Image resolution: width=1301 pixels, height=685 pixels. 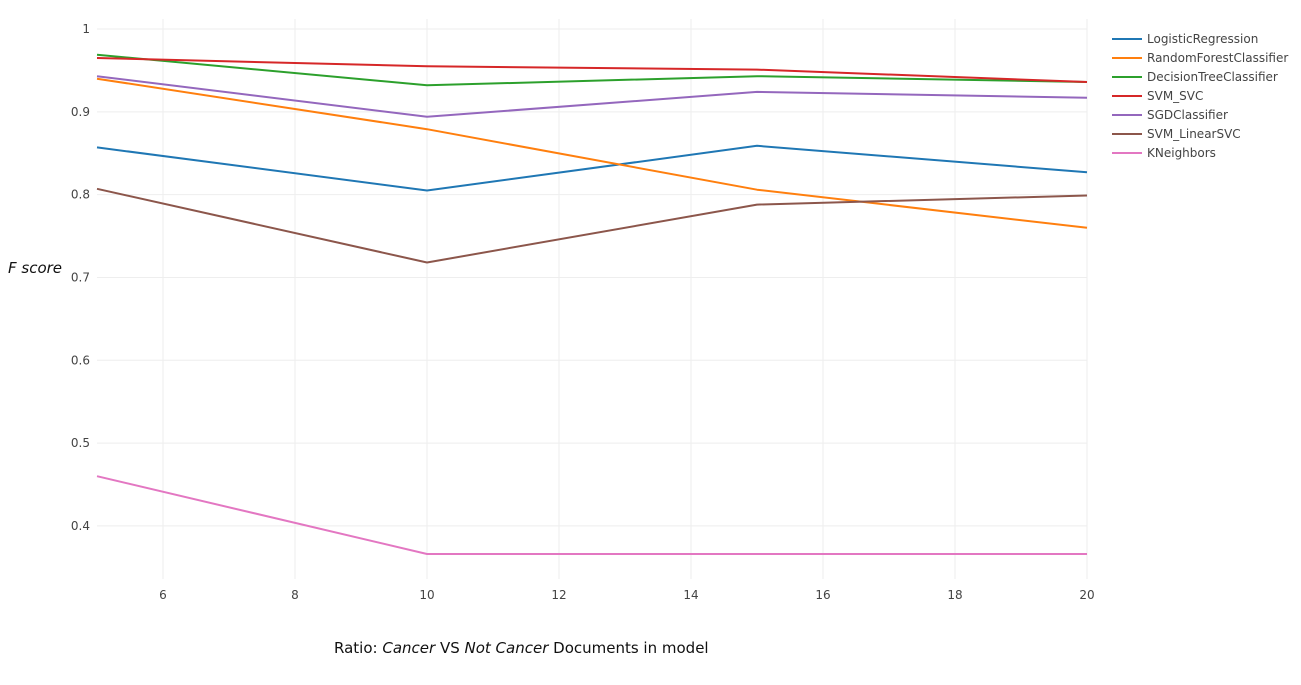 What do you see at coordinates (450, 648) in the screenshot?
I see `x-axis-title-part: VS` at bounding box center [450, 648].